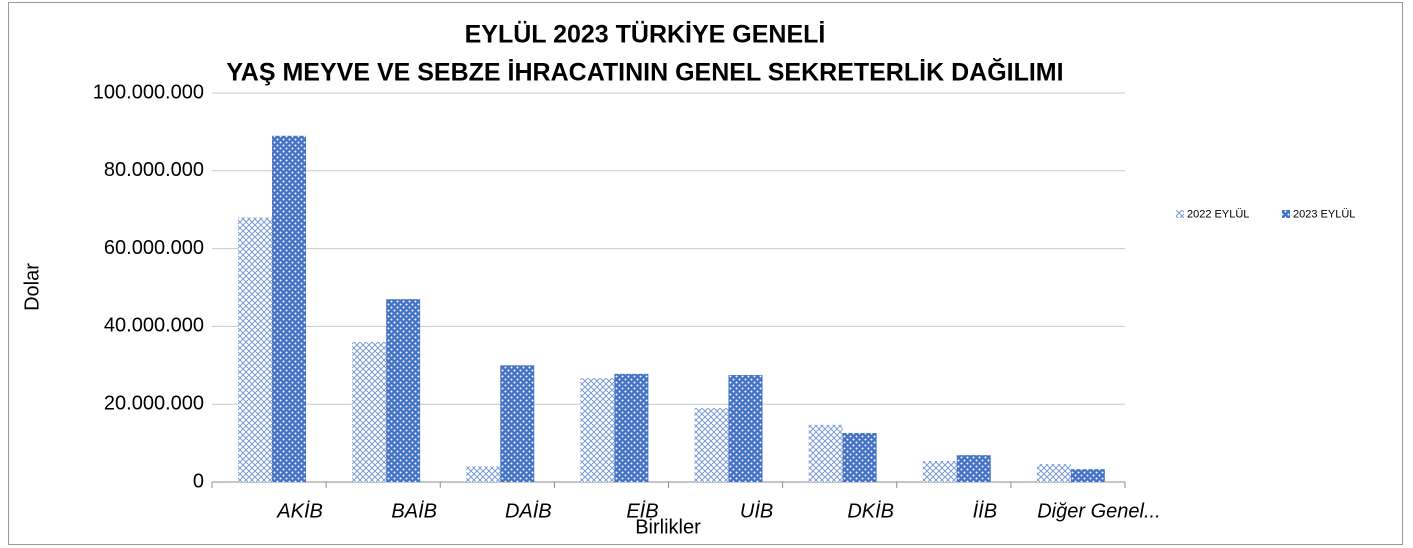 This screenshot has height=548, width=1413. Describe the element at coordinates (1324, 214) in the screenshot. I see `legend-label: 2023 EYLÜL` at that location.